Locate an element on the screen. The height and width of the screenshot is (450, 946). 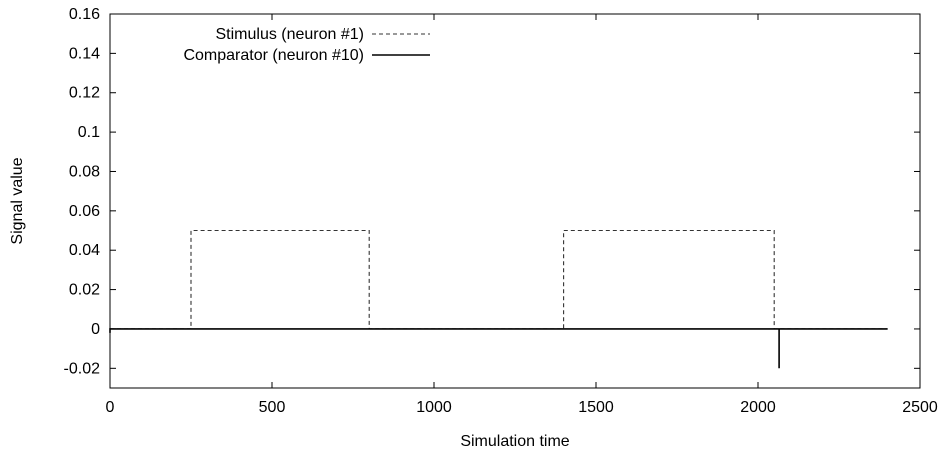
x-axis-label: Simulation time is located at coordinates (514, 441).